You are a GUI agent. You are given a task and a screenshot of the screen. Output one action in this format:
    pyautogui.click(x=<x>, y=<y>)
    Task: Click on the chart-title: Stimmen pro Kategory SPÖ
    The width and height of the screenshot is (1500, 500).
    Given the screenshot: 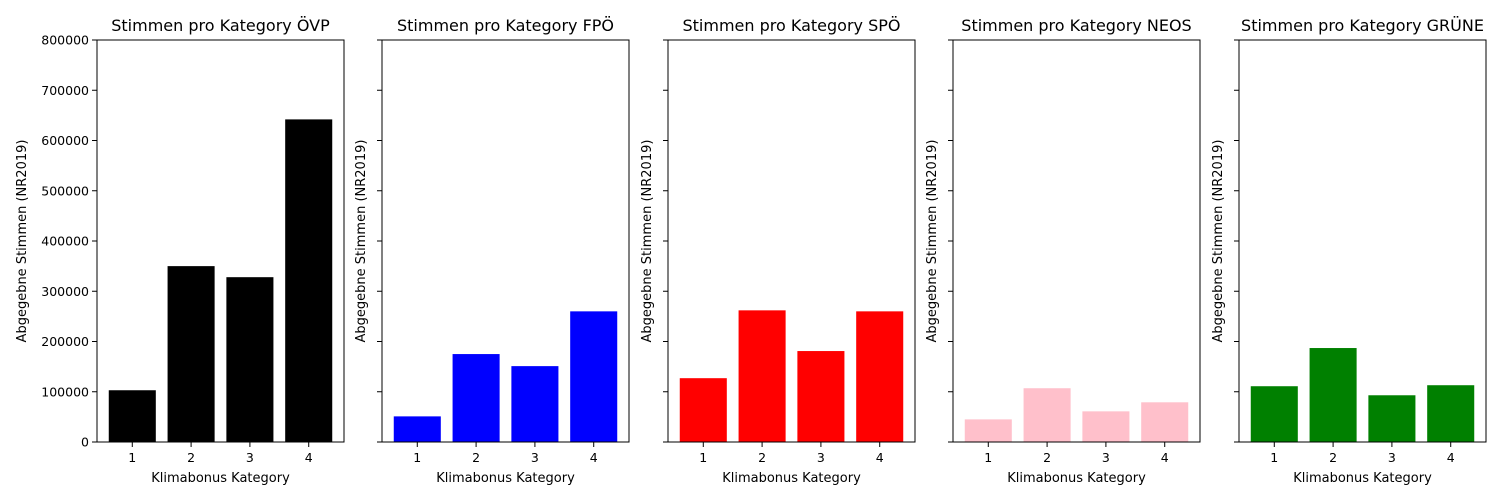 What is the action you would take?
    pyautogui.click(x=792, y=25)
    